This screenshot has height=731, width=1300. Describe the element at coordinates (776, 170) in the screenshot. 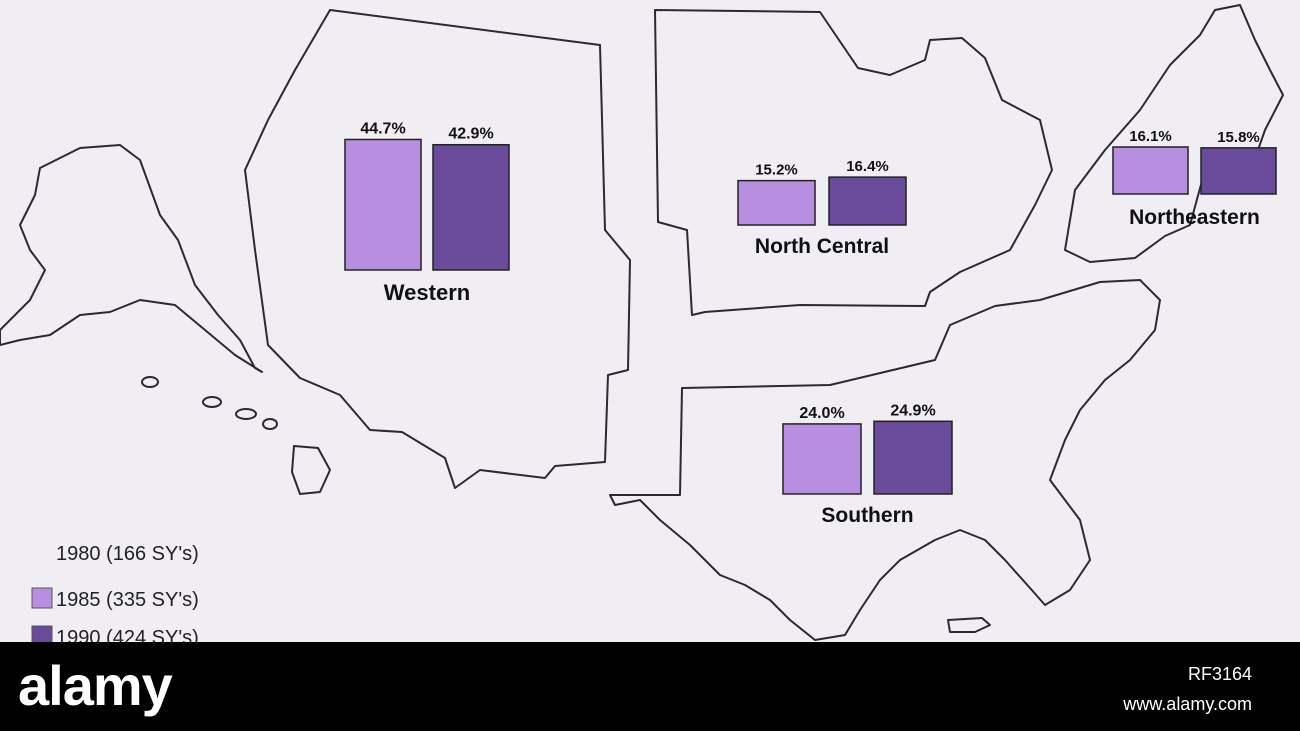

I see `value-label-north-central-1985: 15.2%` at that location.